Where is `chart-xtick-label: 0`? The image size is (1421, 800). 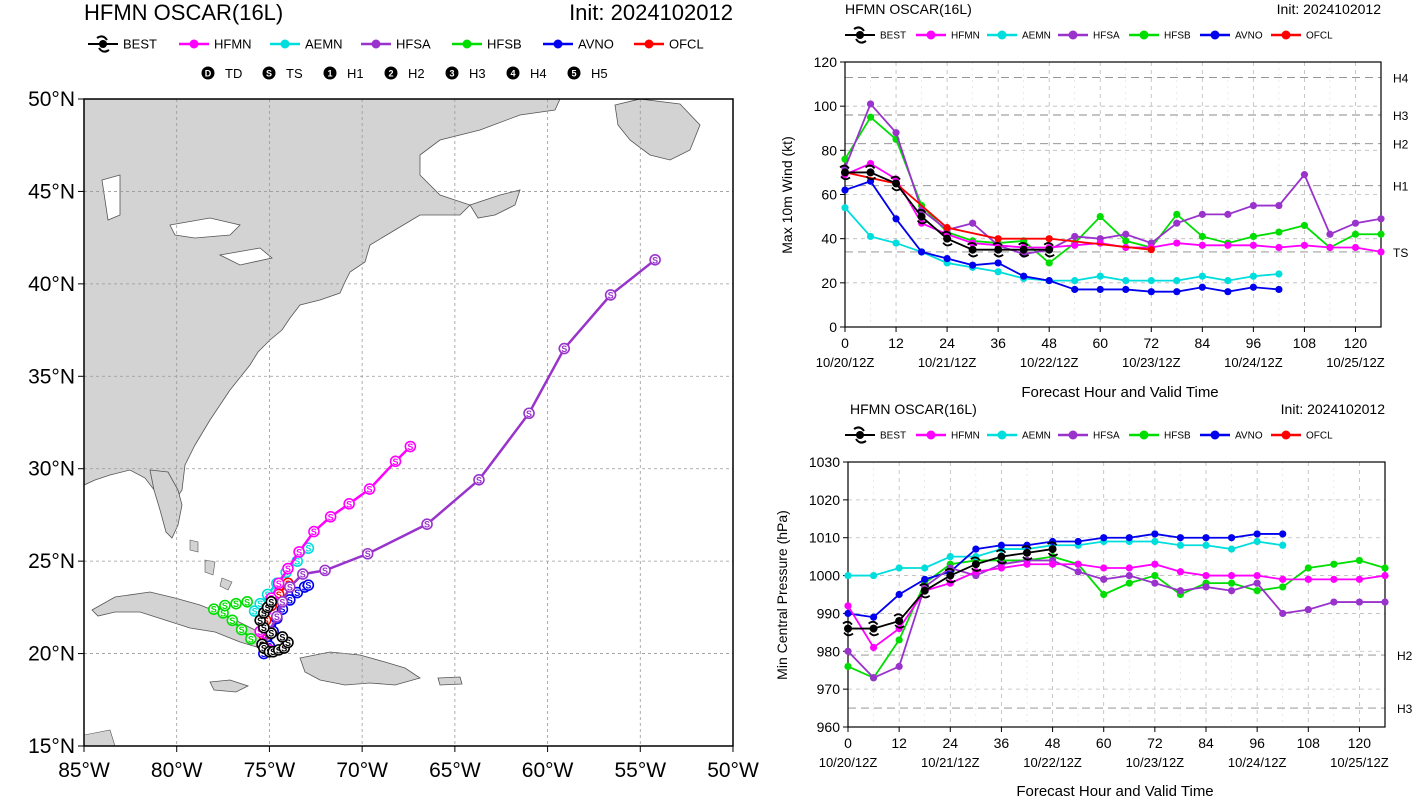 chart-xtick-label: 0 is located at coordinates (848, 743).